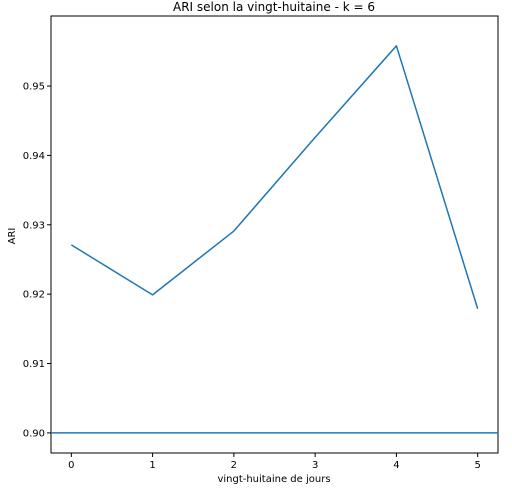 This screenshot has width=512, height=488. Describe the element at coordinates (71, 465) in the screenshot. I see `x-tick-label: 0` at that location.